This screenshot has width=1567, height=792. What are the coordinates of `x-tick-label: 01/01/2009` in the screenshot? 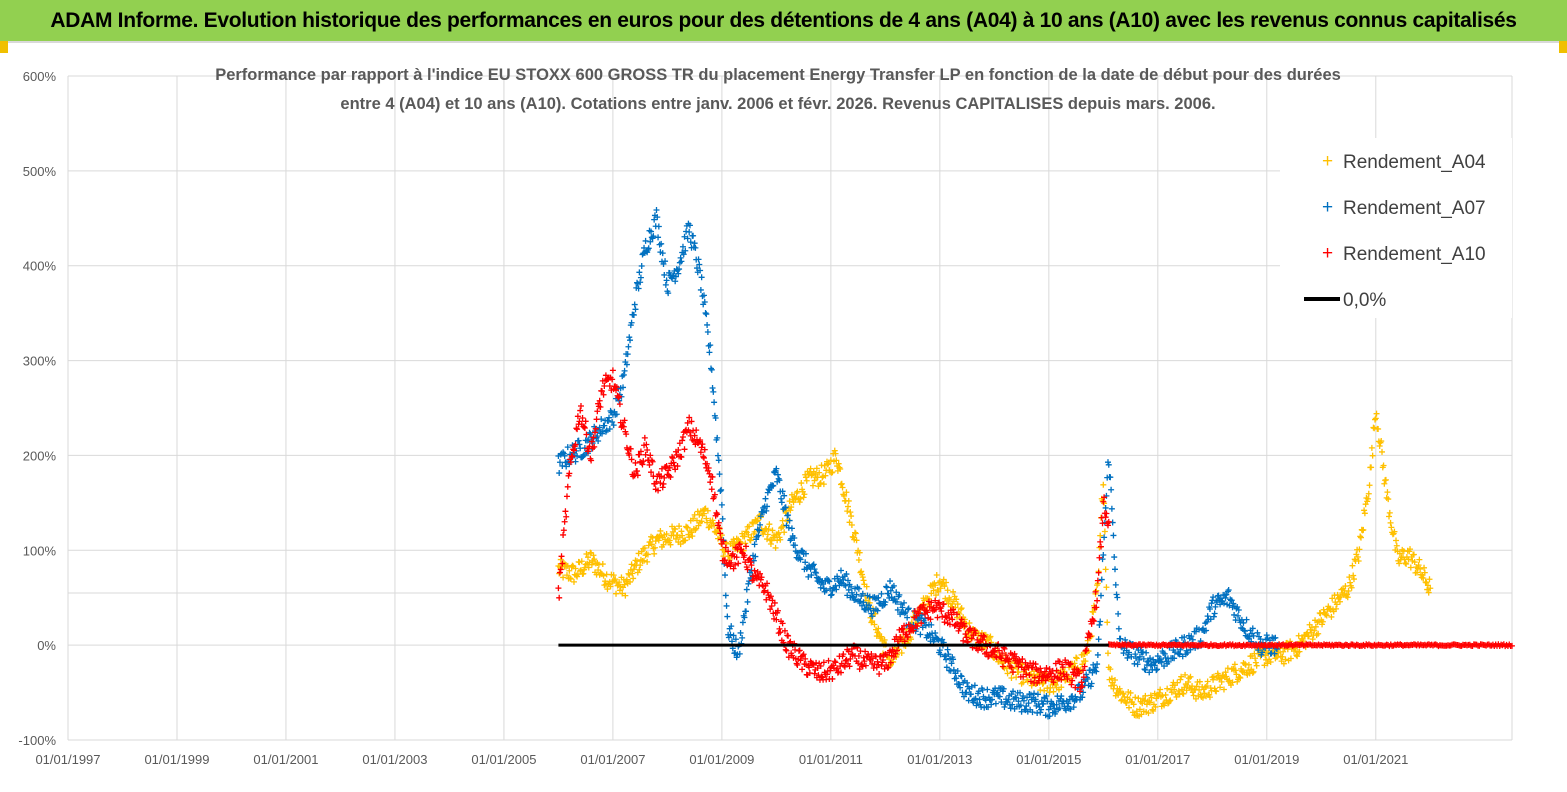 It's located at (721, 759).